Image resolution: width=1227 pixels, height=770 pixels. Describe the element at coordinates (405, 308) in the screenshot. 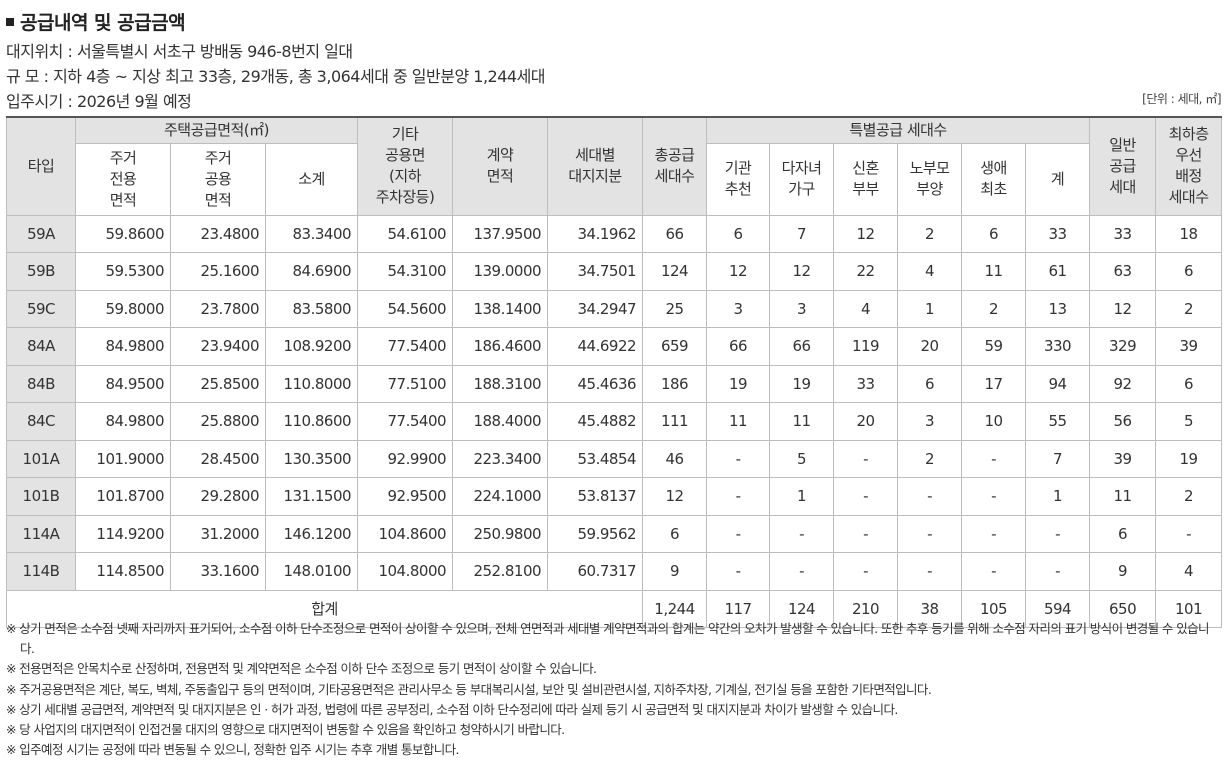

I see `cell-other: 54.5600` at that location.